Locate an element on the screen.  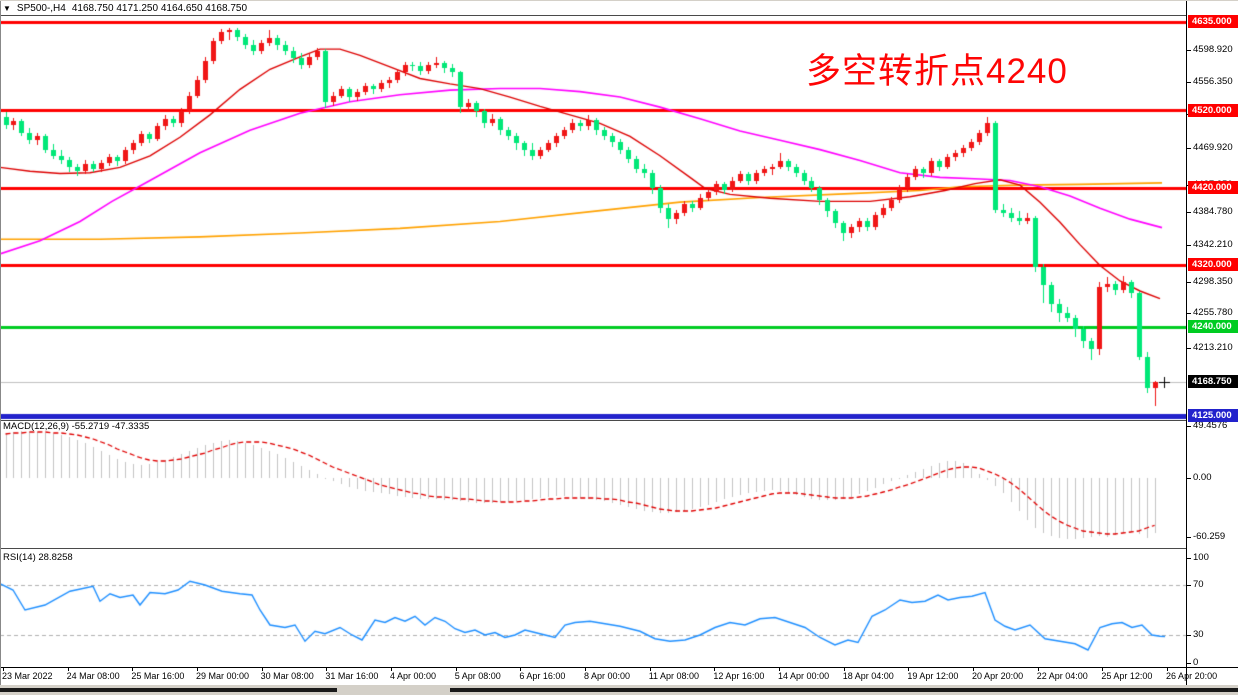
symbol-period-label: SP500-,H4 is located at coordinates (41, 8).